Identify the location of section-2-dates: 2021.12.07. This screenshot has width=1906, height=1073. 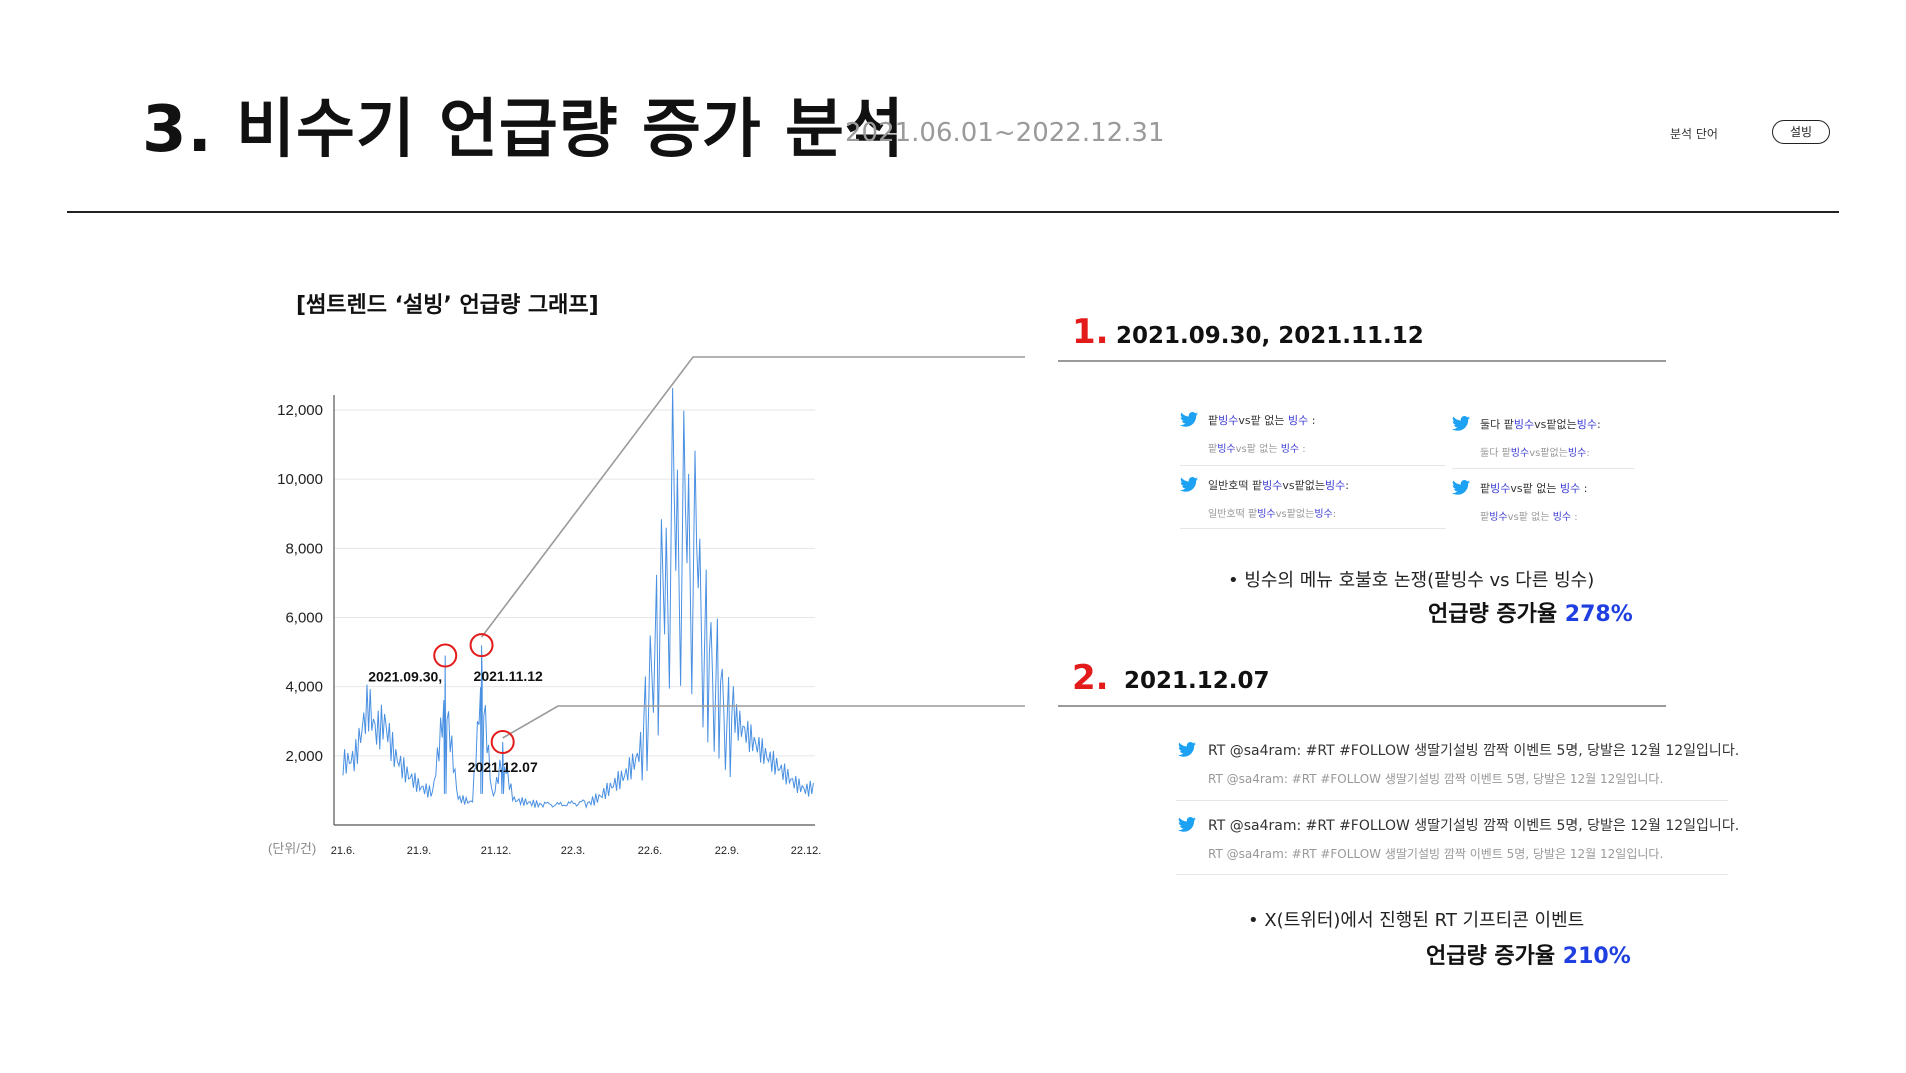
(1197, 681).